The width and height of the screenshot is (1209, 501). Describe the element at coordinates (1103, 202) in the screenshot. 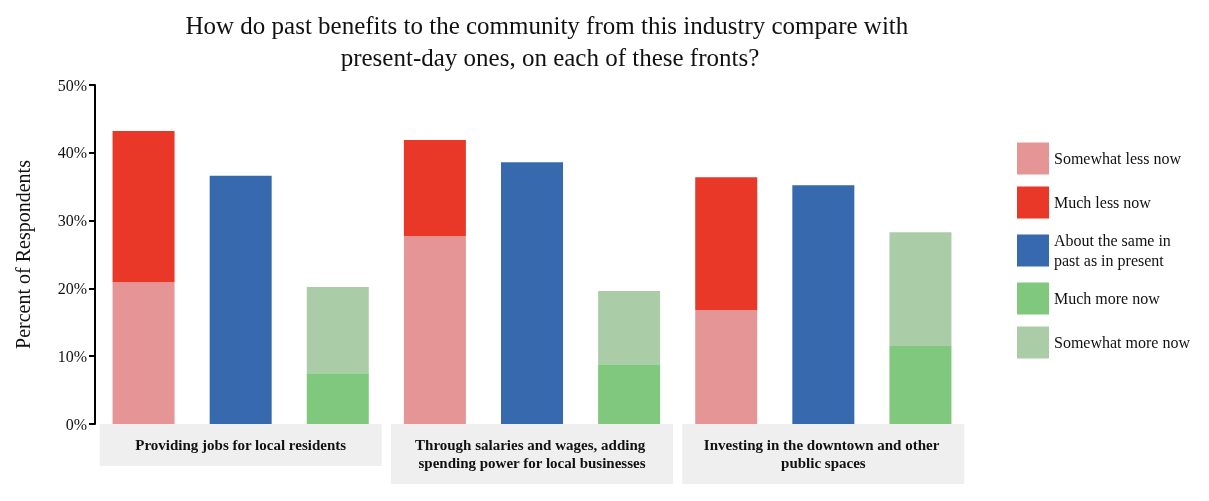

I see `legend-label: Much less now` at that location.